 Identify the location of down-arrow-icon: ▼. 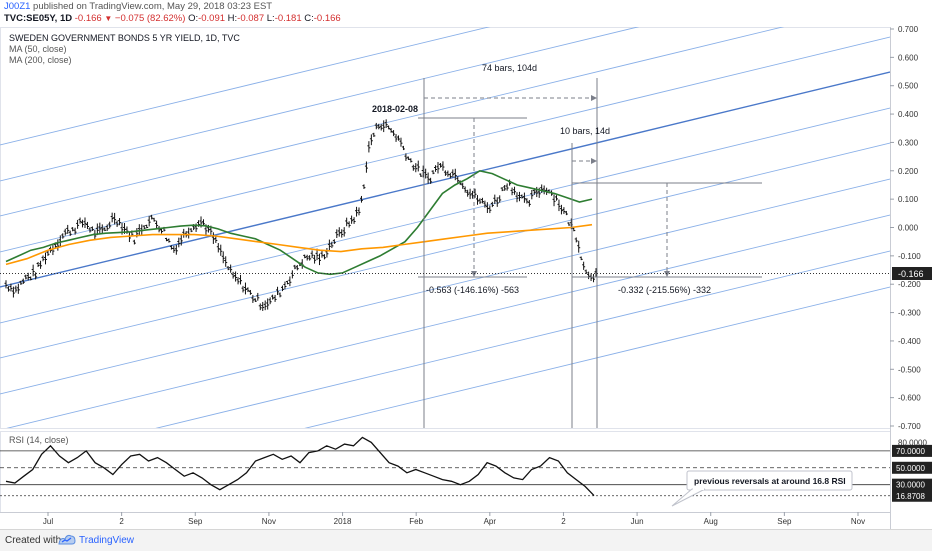
(108, 18).